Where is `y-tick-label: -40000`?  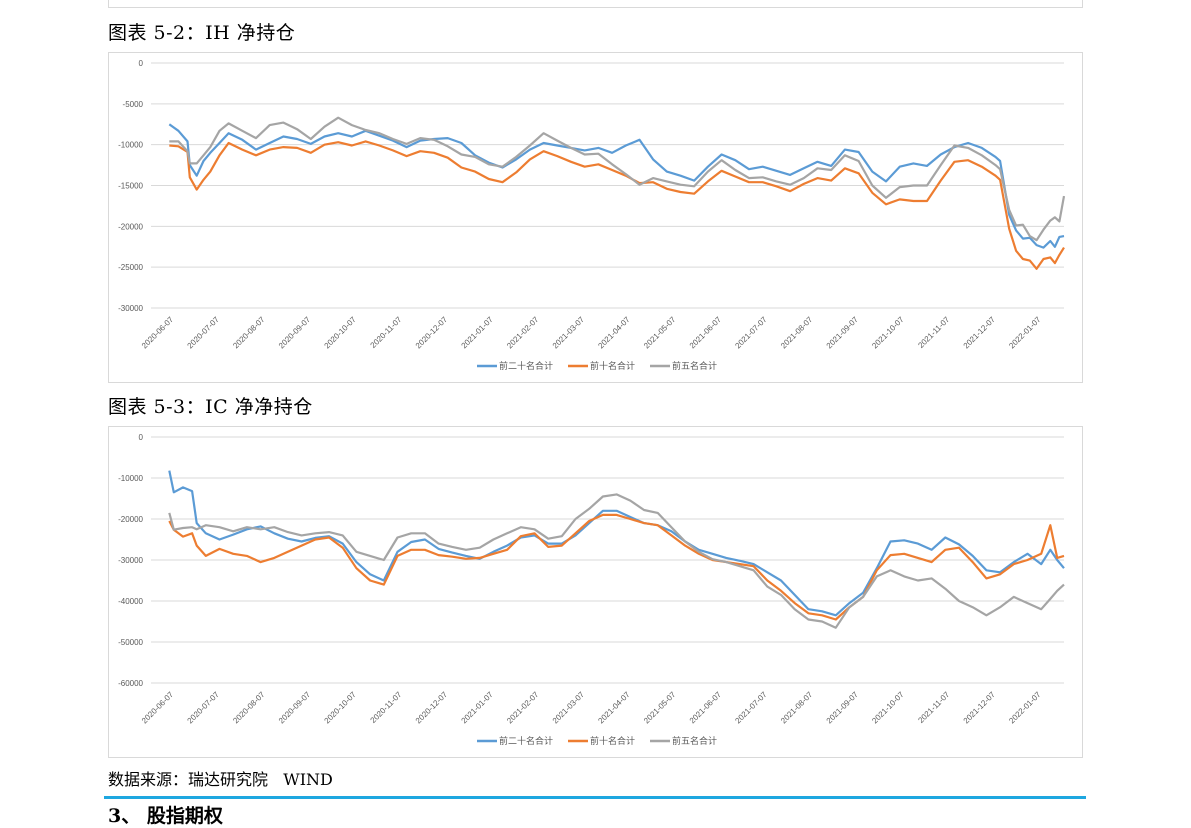 y-tick-label: -40000 is located at coordinates (130, 601).